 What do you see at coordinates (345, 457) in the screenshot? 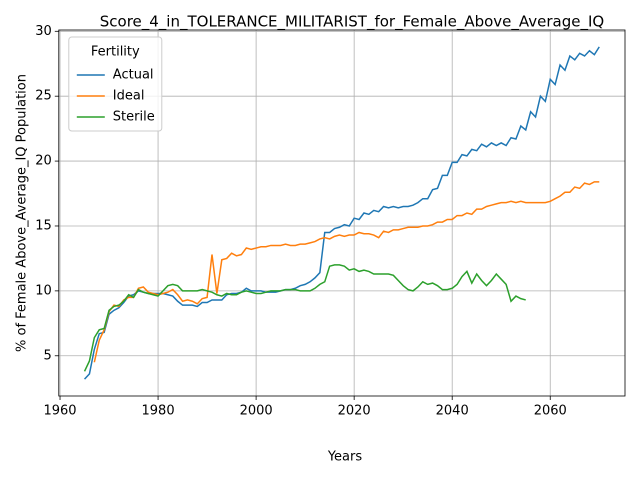
I see `x-axis-label: Years` at bounding box center [345, 457].